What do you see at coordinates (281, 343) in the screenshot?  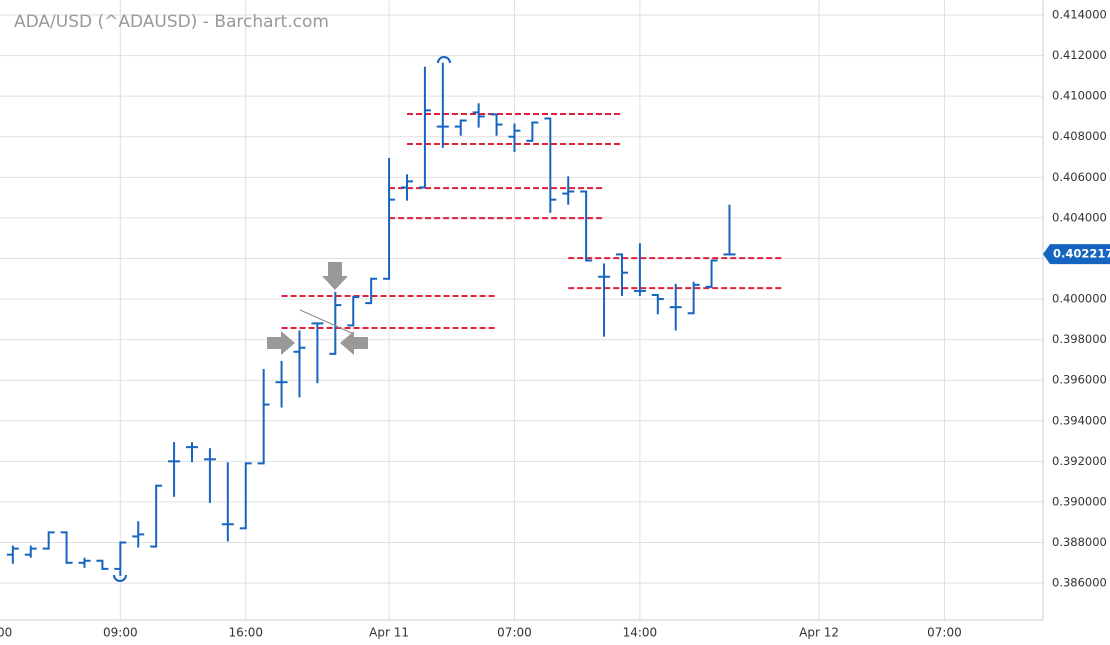 I see `right-arrow` at bounding box center [281, 343].